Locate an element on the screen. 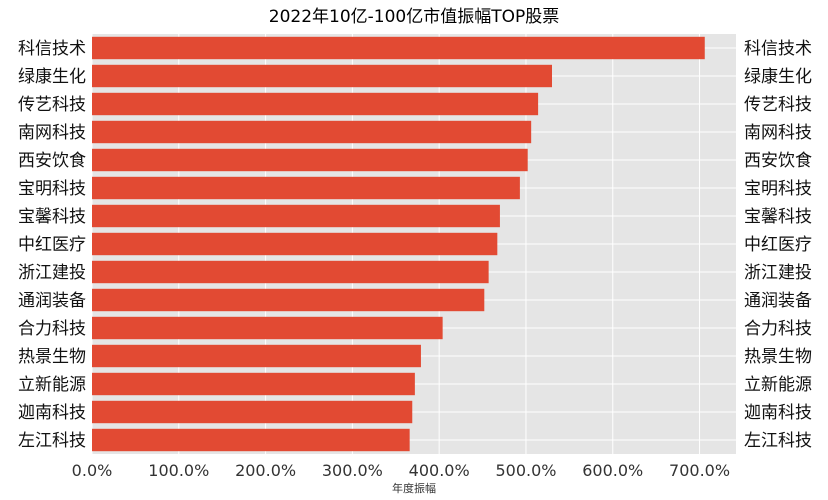 This screenshot has width=828, height=500. x-axis-label: 年度振幅 is located at coordinates (414, 488).